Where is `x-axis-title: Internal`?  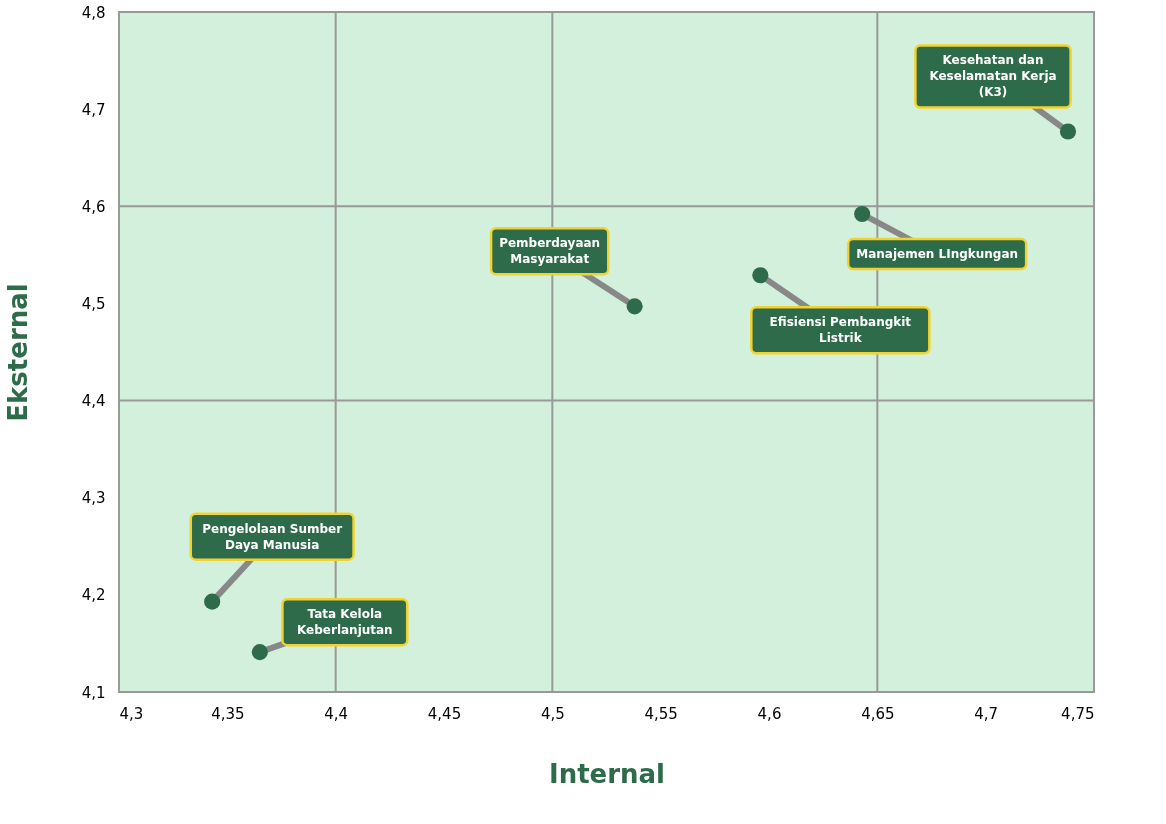
x-axis-title: Internal is located at coordinates (607, 773).